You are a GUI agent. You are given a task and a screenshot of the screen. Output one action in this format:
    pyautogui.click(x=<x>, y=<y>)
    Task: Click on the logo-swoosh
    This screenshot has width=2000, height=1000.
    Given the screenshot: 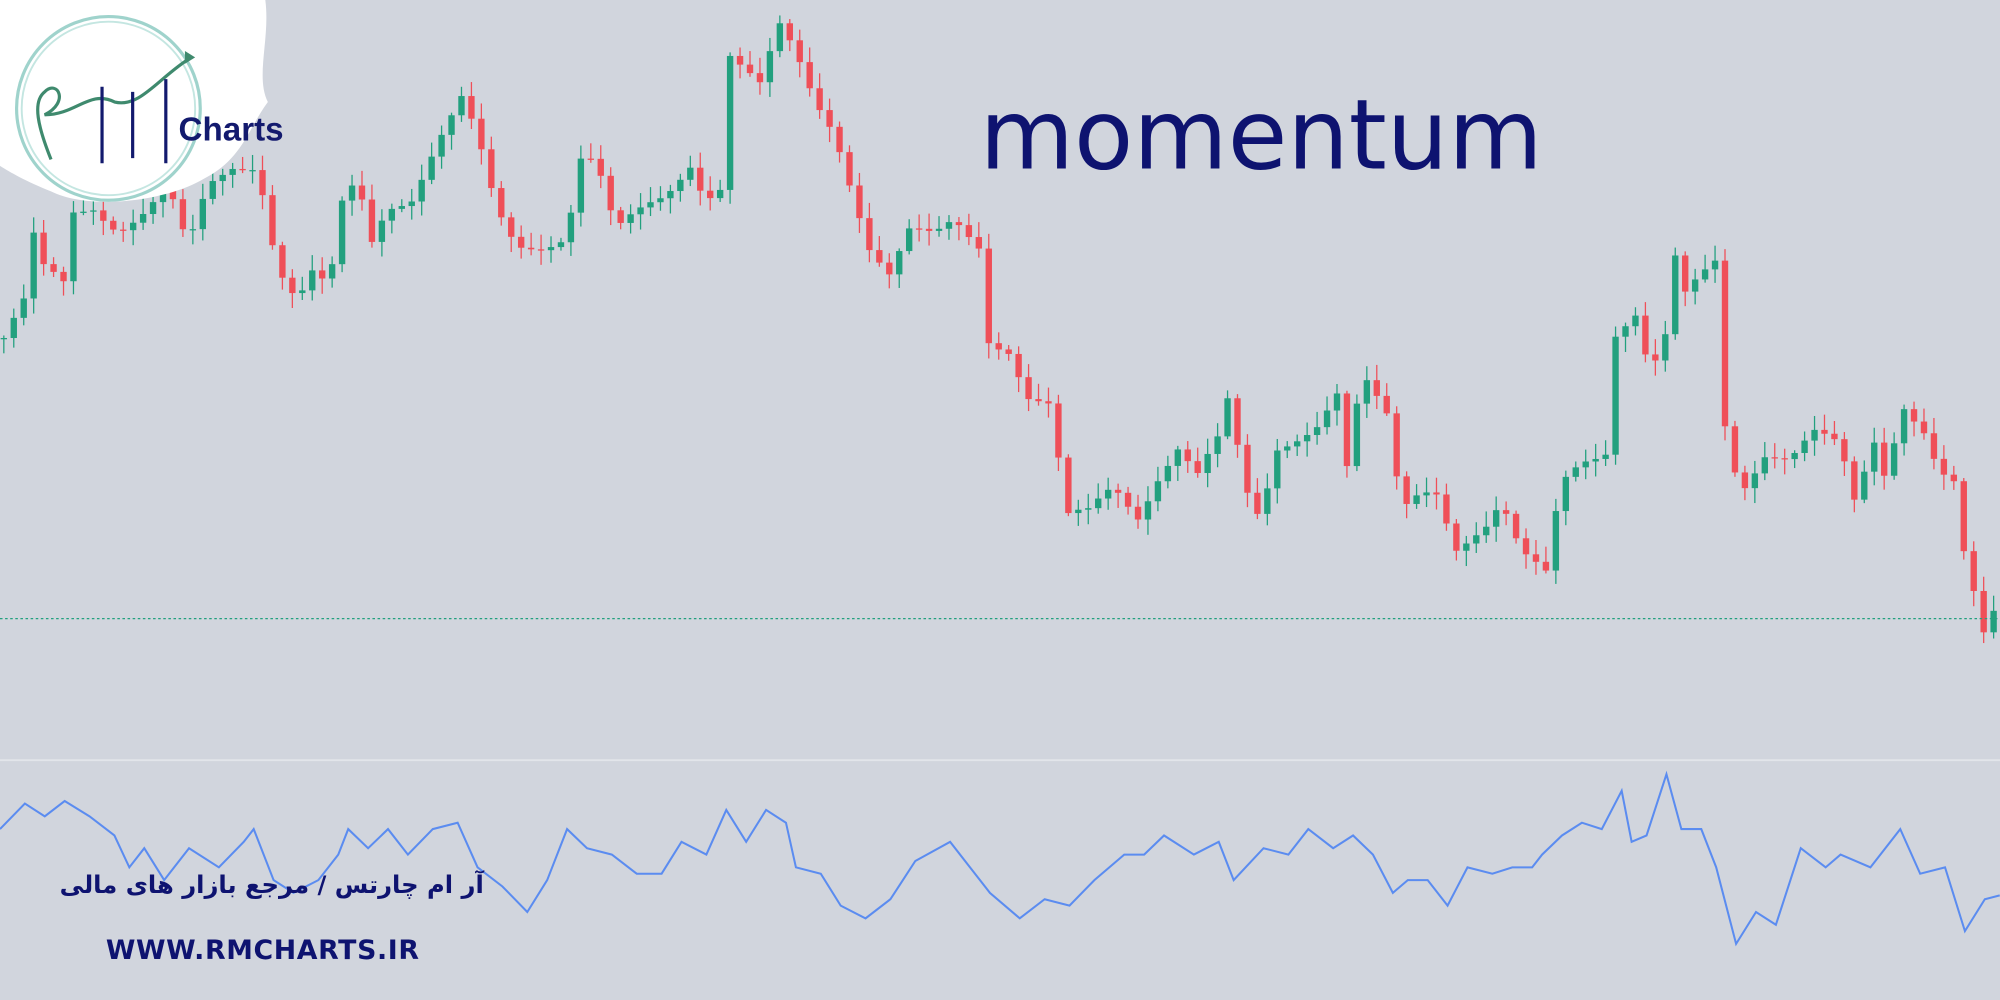 What is the action you would take?
    pyautogui.click(x=114, y=108)
    